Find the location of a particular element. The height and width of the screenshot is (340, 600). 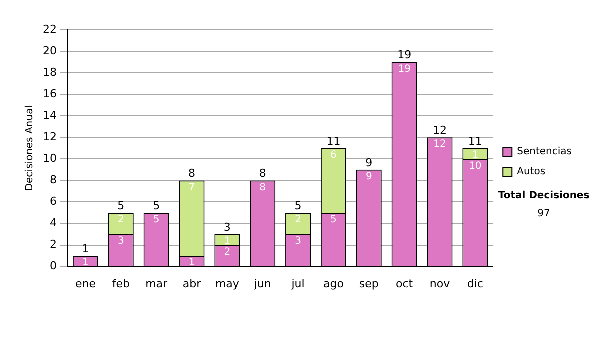

x-tick-label: sep is located at coordinates (369, 283).